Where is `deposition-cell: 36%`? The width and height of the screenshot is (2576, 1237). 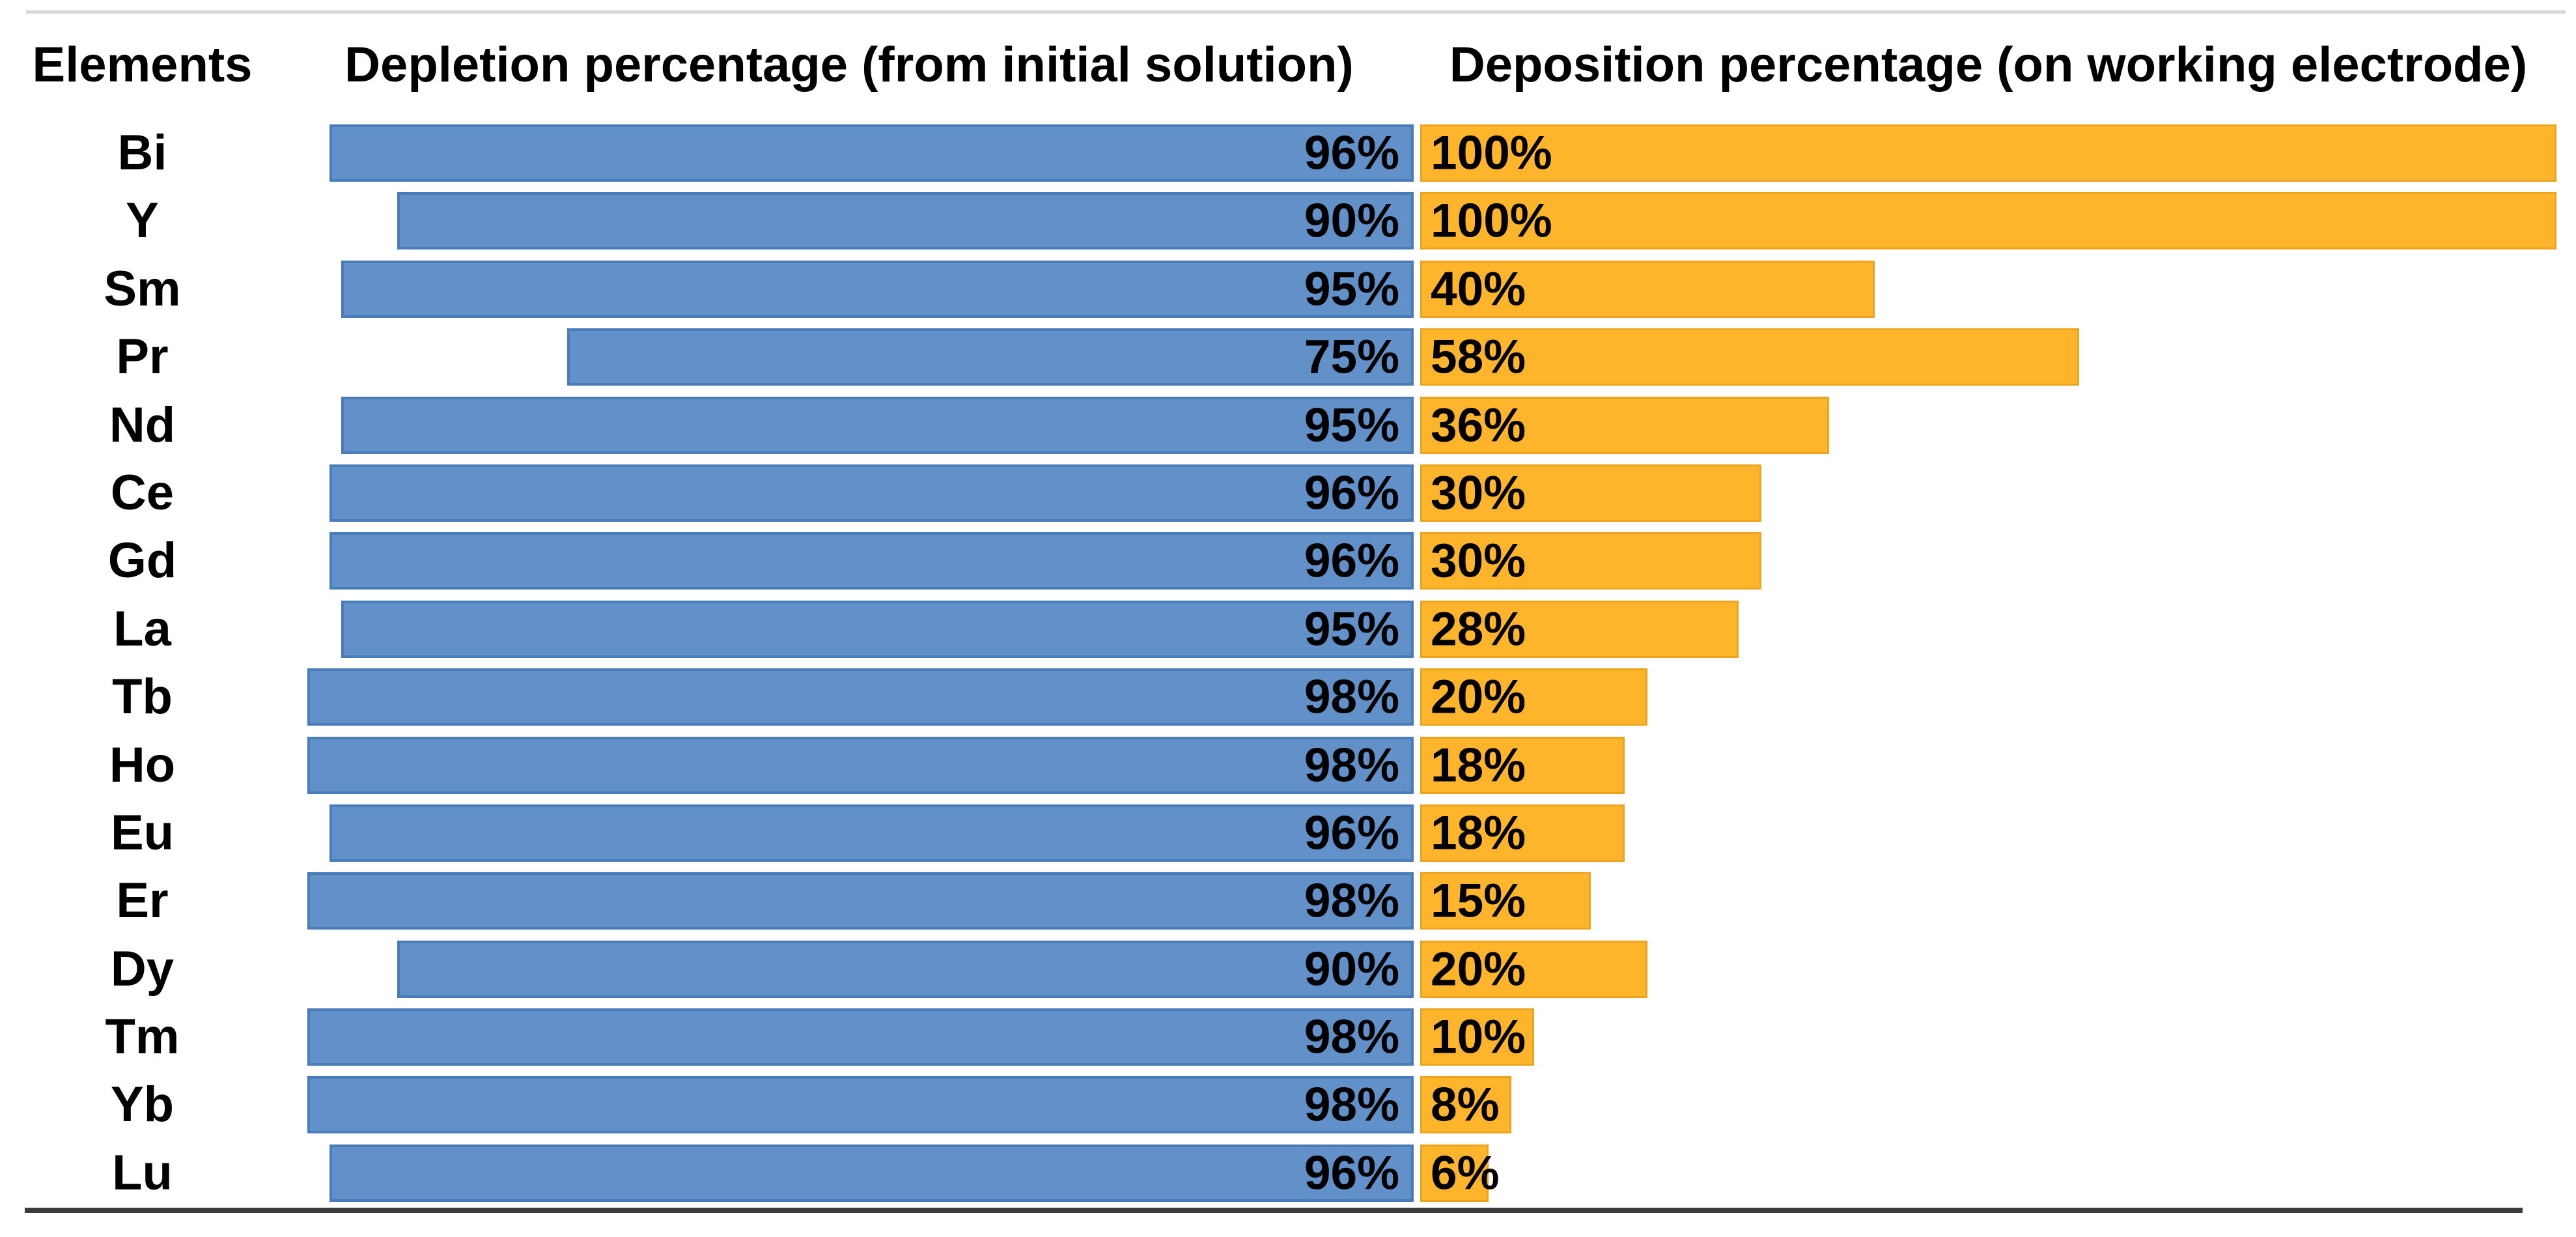 deposition-cell: 36% is located at coordinates (1988, 425).